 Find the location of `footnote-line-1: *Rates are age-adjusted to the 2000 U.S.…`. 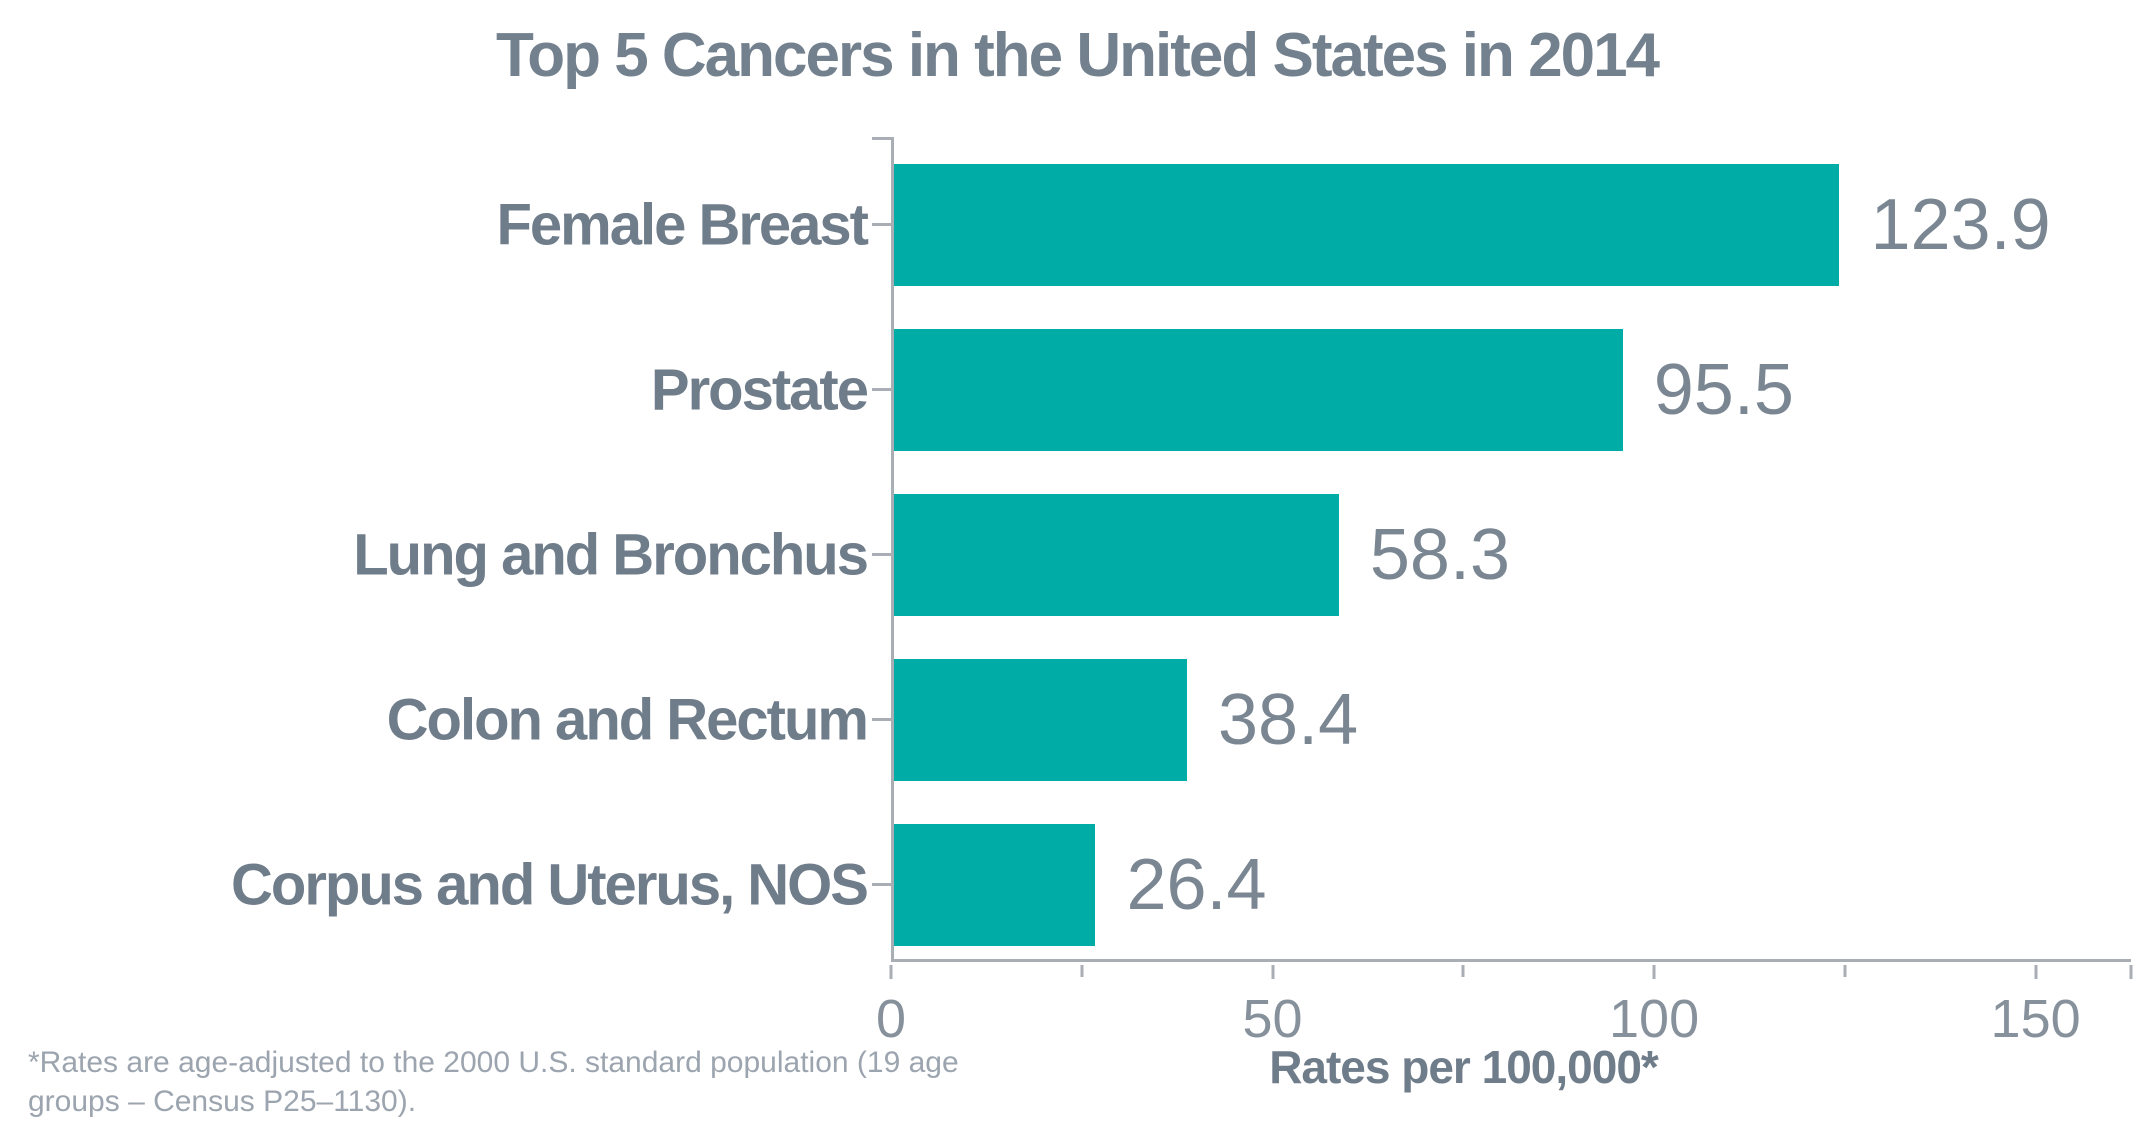

footnote-line-1: *Rates are age-adjusted to the 2000 U.S.… is located at coordinates (493, 1062).